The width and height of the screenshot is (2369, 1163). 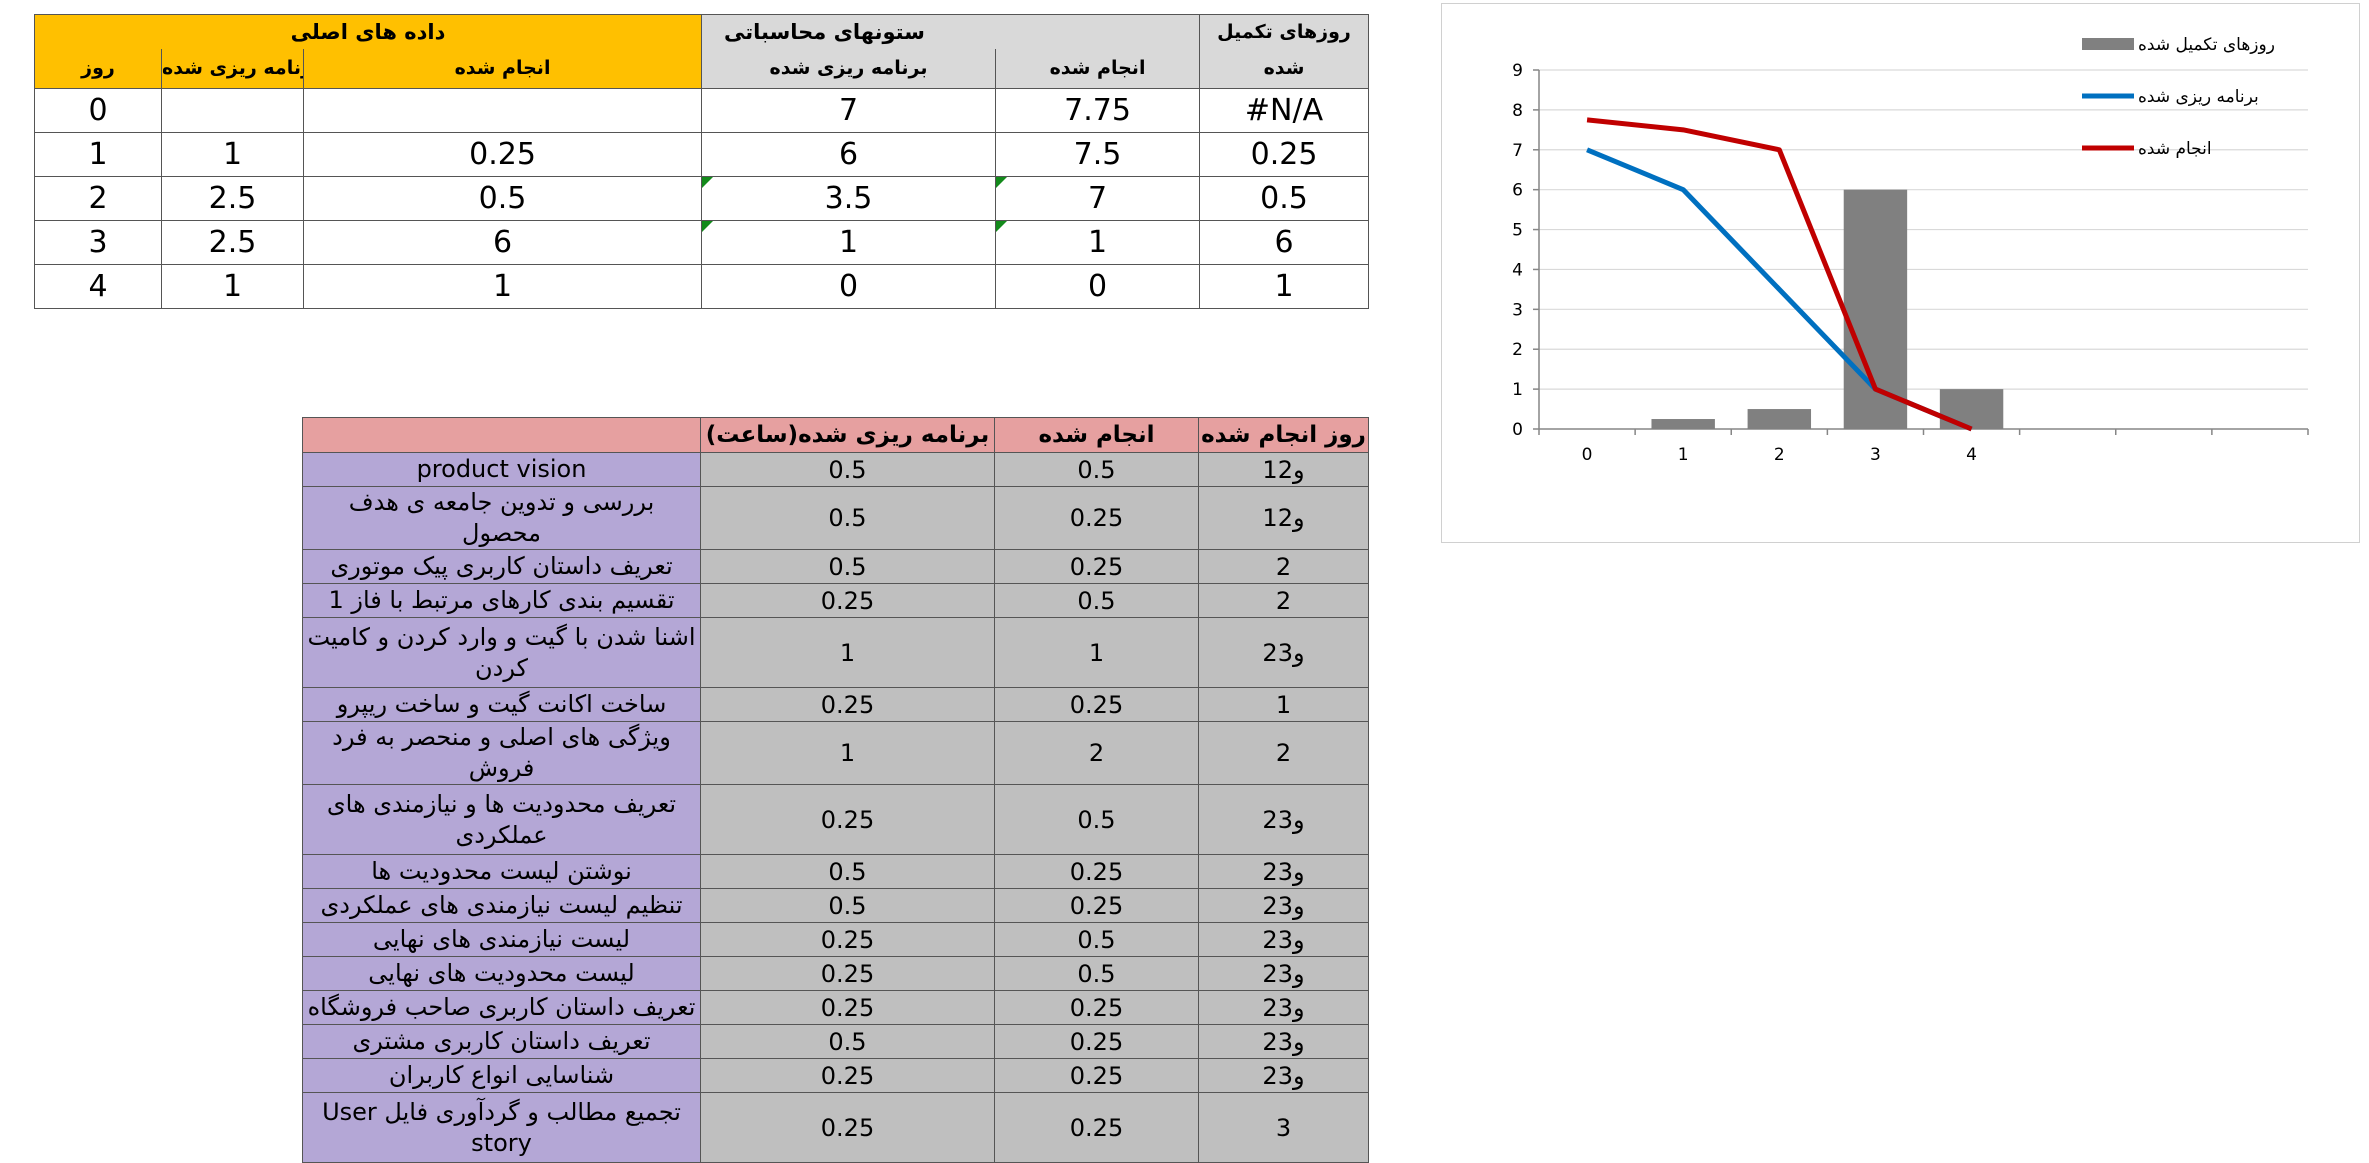 I want to click on cell-done, so click(x=502, y=110).